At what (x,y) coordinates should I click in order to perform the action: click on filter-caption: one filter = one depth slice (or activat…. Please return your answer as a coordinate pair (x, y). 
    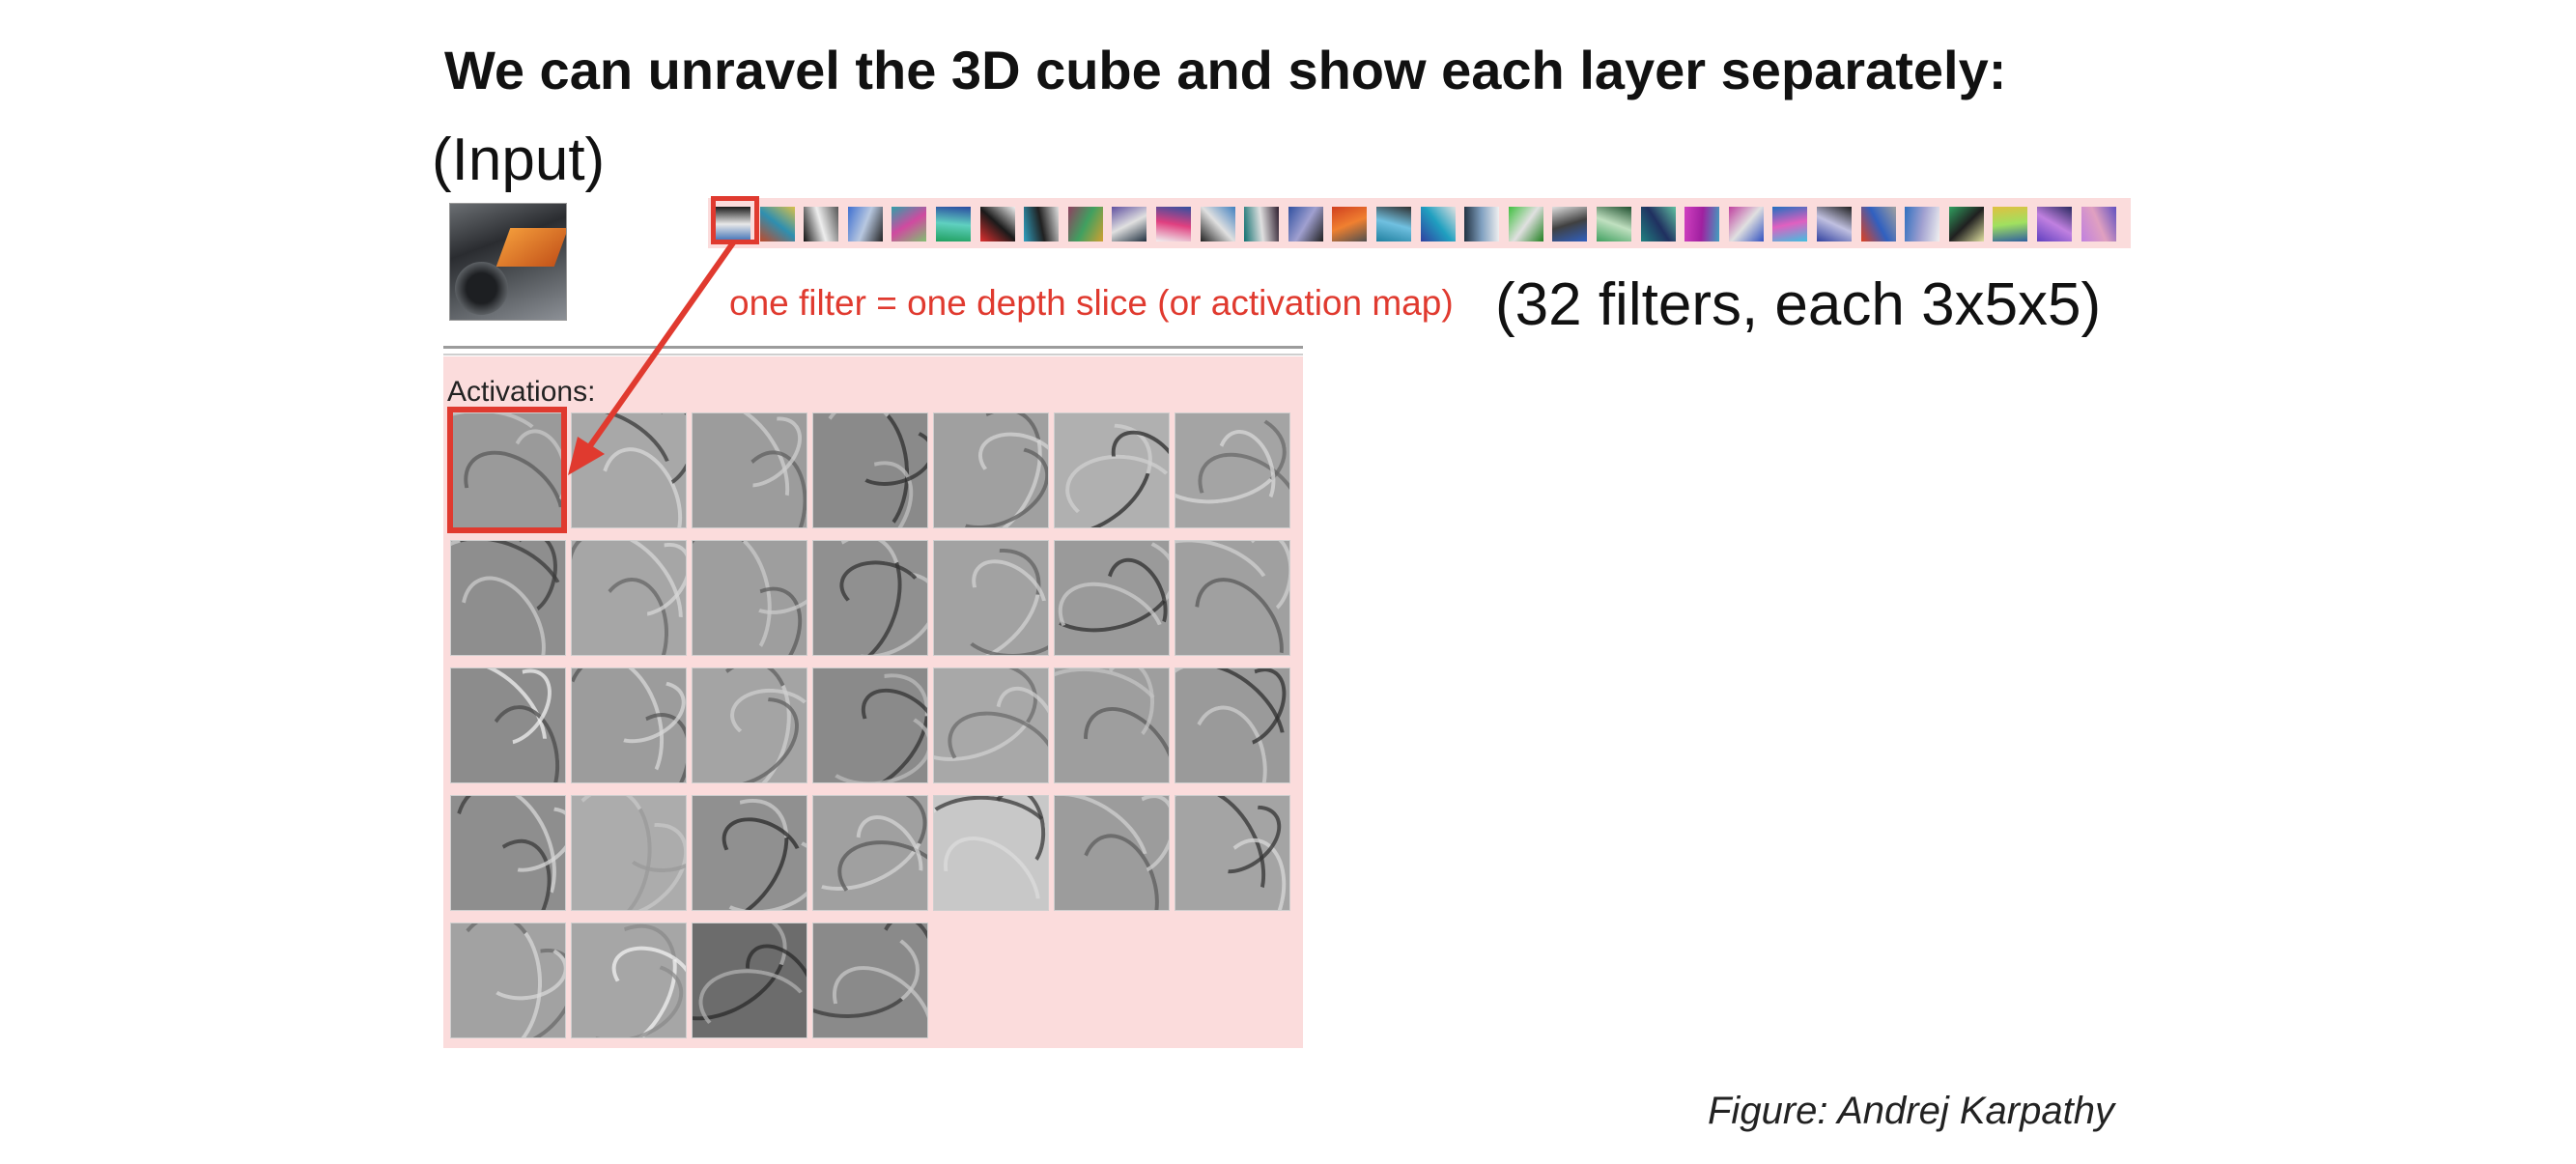
    Looking at the image, I should click on (1091, 303).